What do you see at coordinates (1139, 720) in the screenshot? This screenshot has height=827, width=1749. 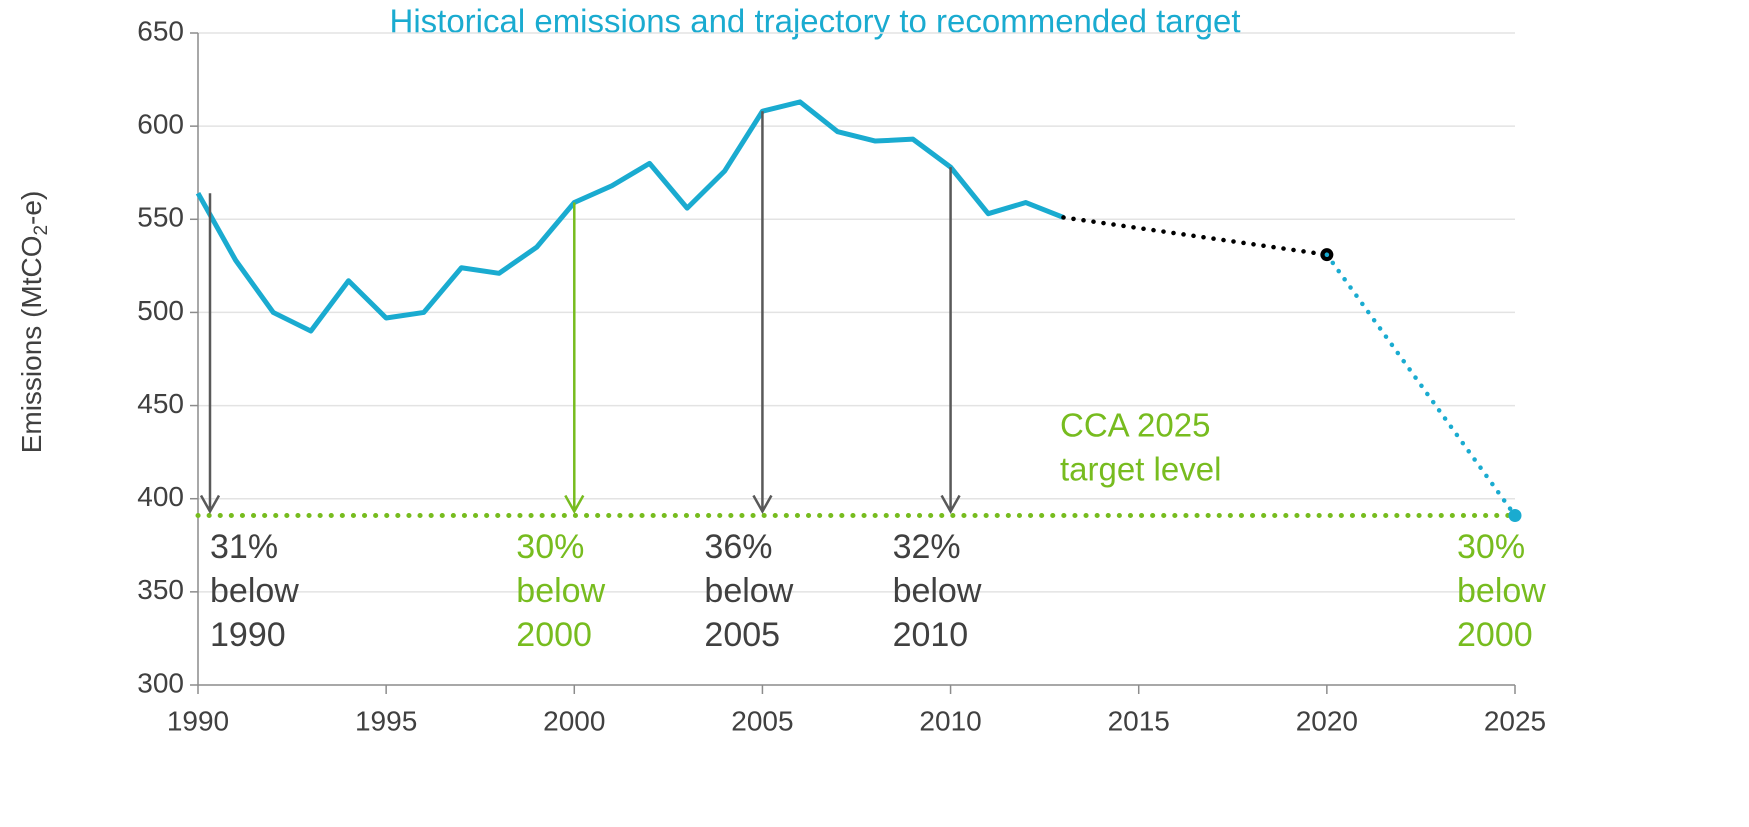 I see `x-tick-label: 2015` at bounding box center [1139, 720].